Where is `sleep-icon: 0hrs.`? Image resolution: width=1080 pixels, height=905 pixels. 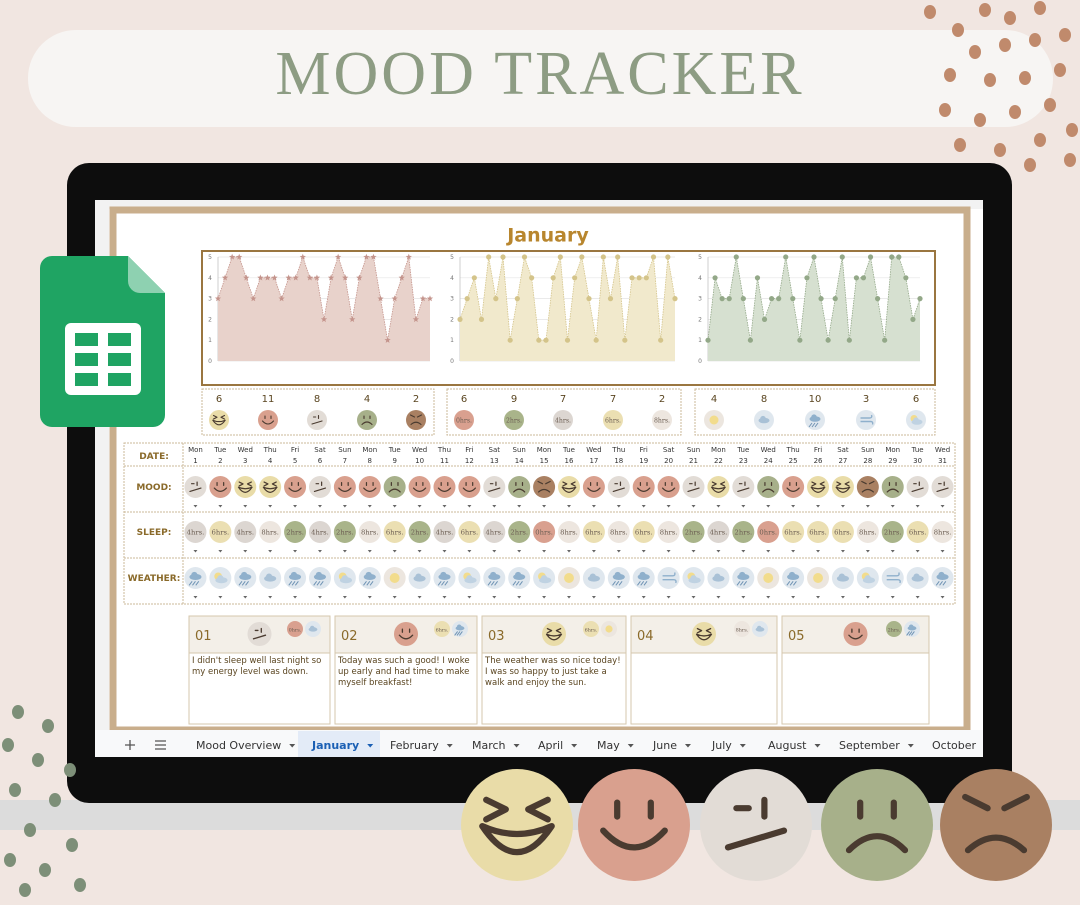
sleep-icon: 0hrs. is located at coordinates (768, 532).